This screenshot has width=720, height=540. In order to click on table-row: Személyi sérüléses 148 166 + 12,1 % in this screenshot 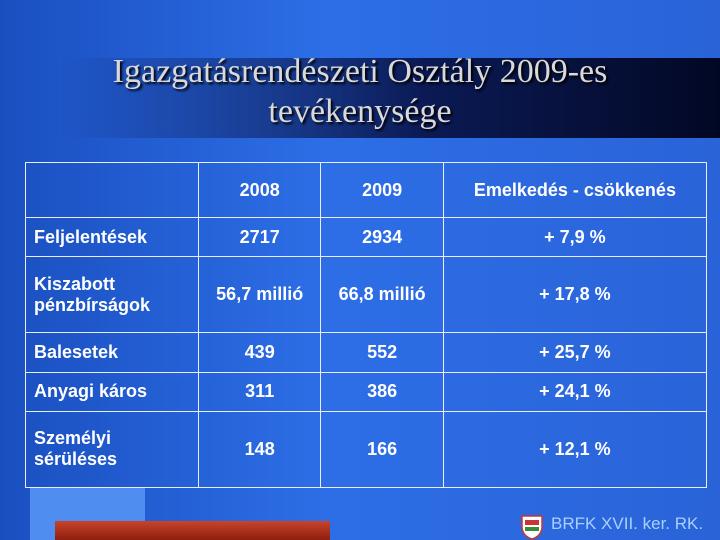, I will do `click(366, 449)`.